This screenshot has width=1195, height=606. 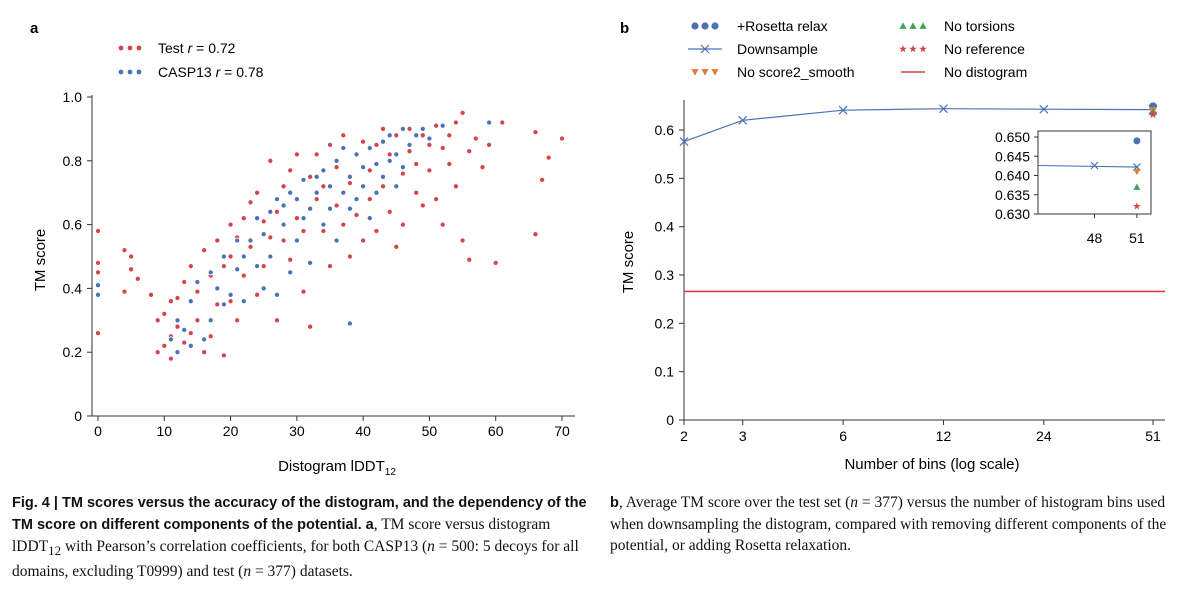 What do you see at coordinates (164, 431) in the screenshot?
I see `x-tick-label-a: 10` at bounding box center [164, 431].